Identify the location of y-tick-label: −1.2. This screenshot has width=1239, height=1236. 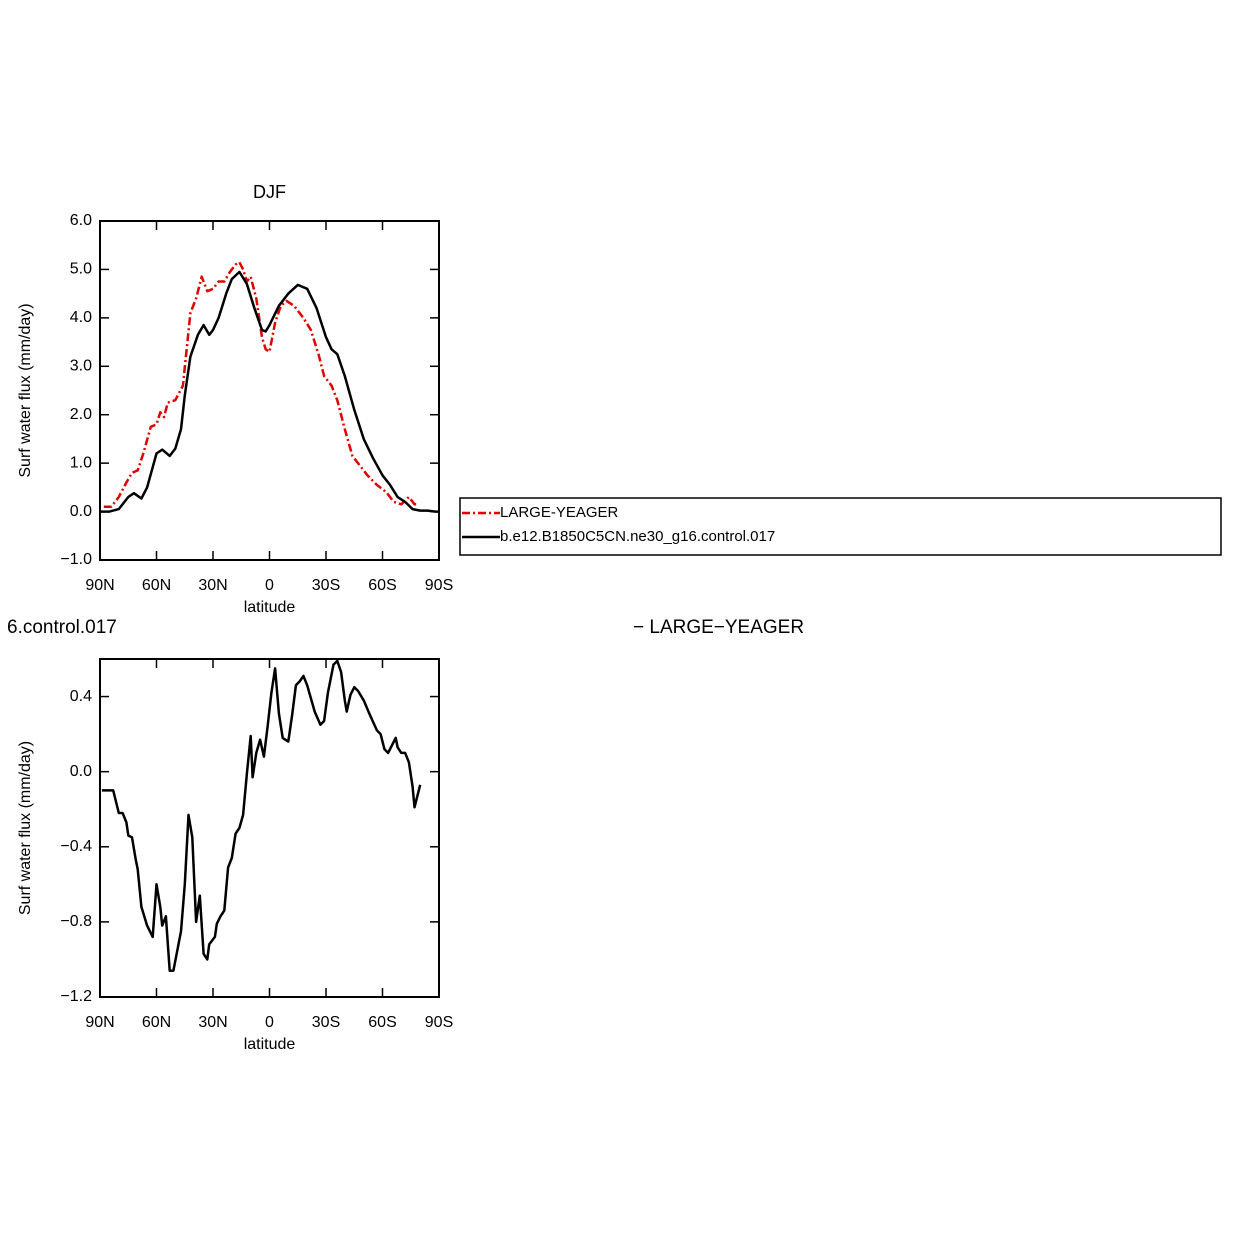
(76, 996).